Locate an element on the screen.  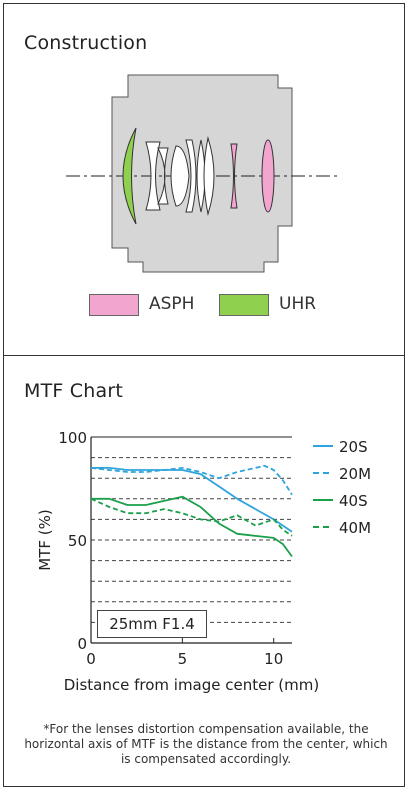
asph-legend-swatch is located at coordinates (114, 305).